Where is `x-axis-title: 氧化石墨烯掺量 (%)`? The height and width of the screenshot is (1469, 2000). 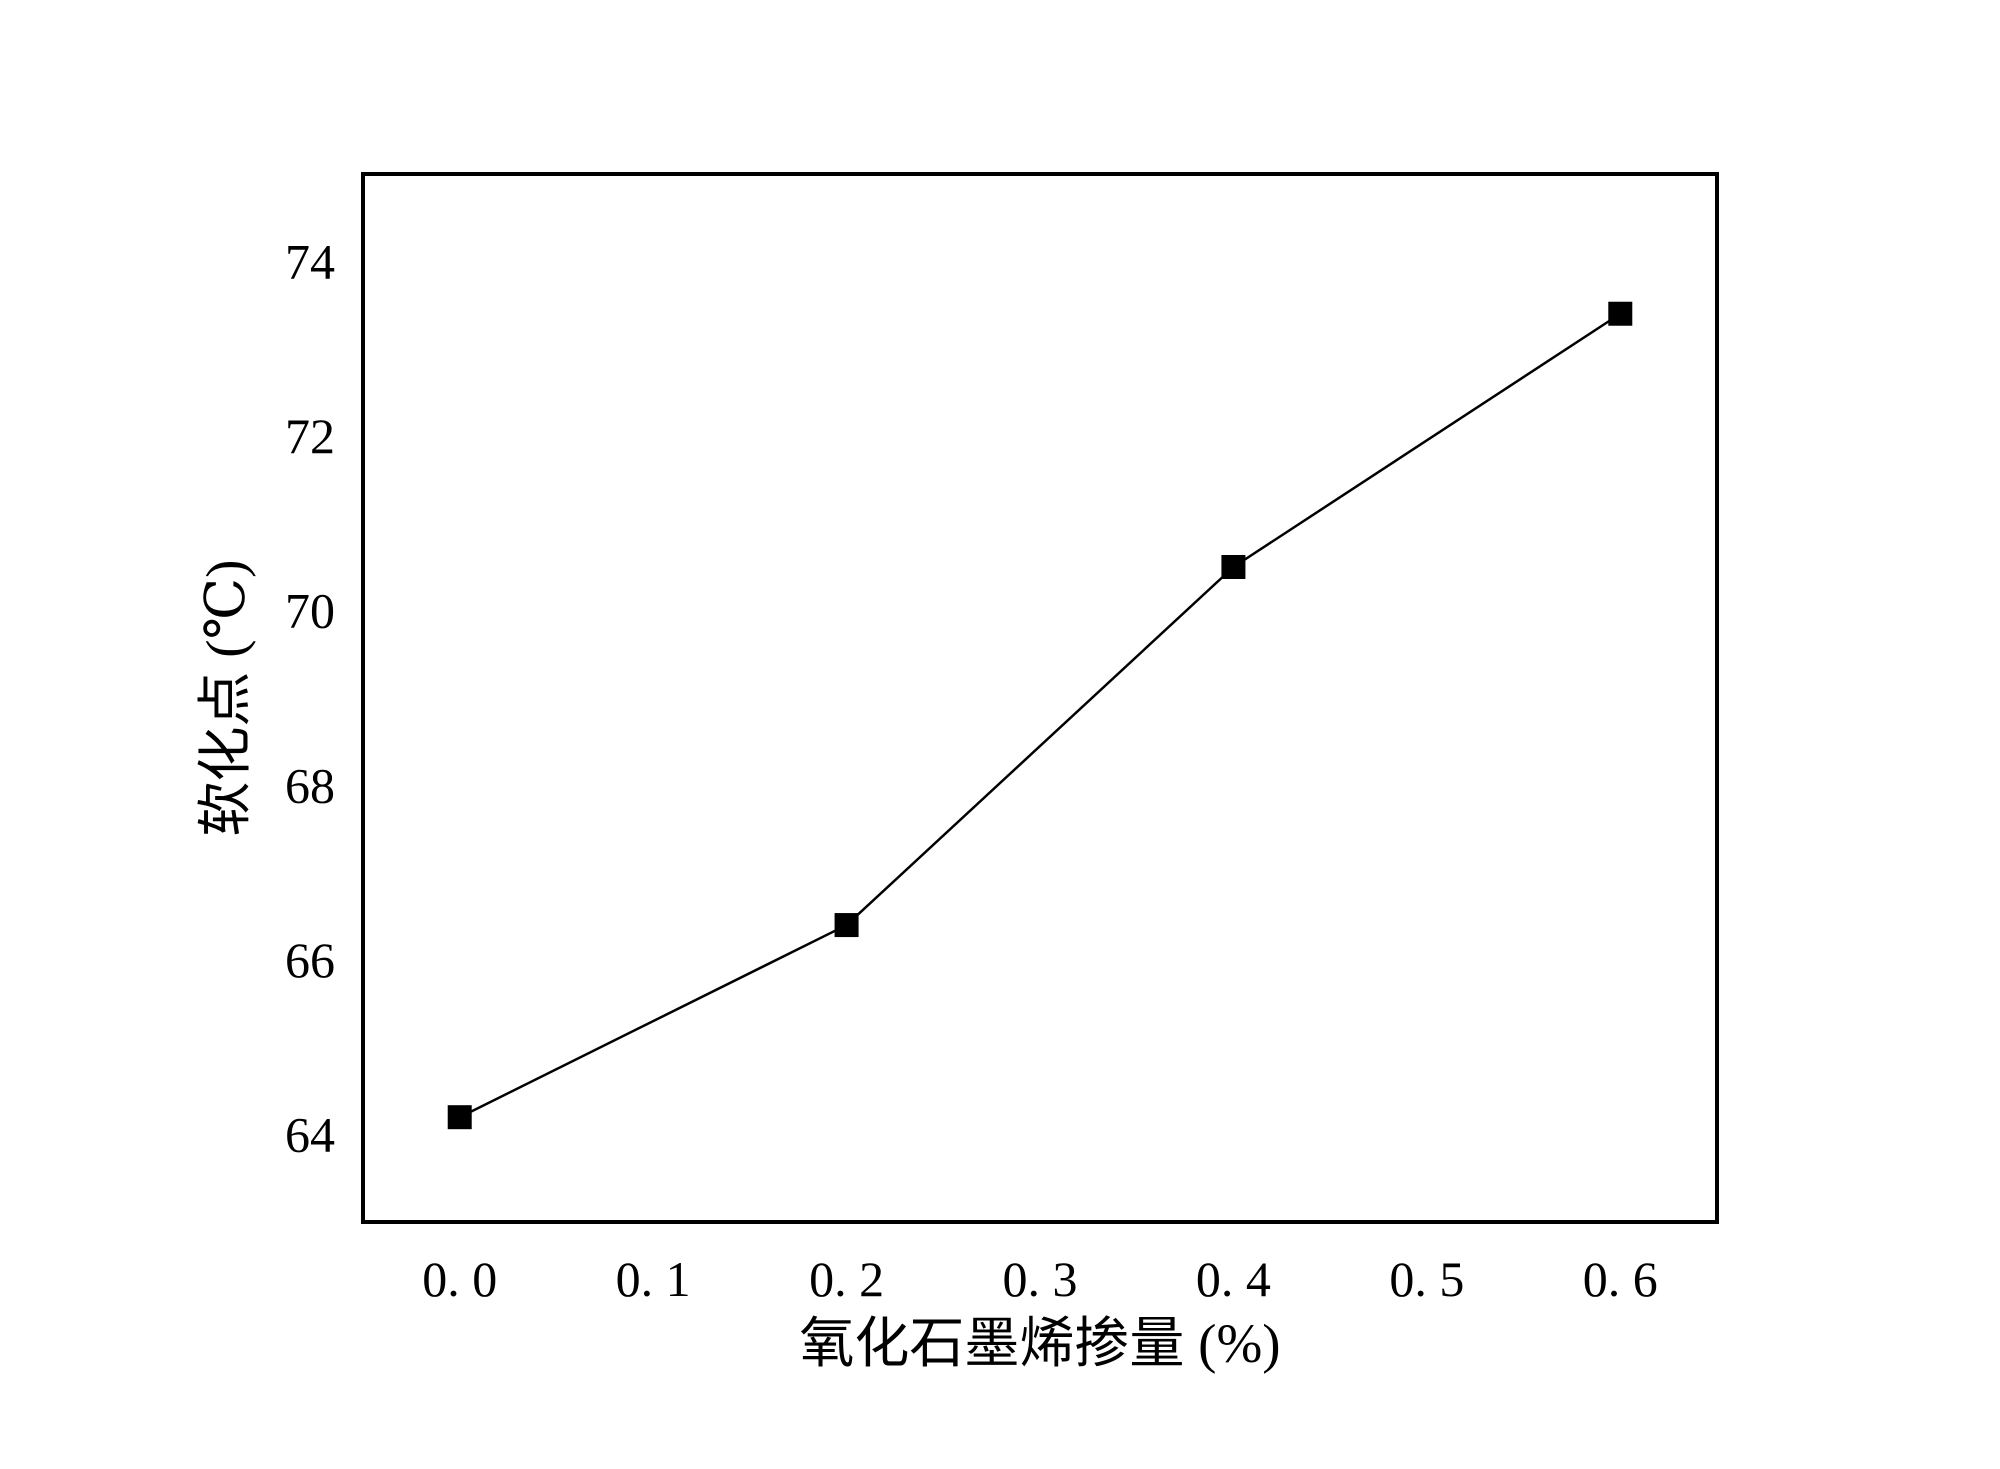 x-axis-title: 氧化石墨烯掺量 (%) is located at coordinates (1039, 1343).